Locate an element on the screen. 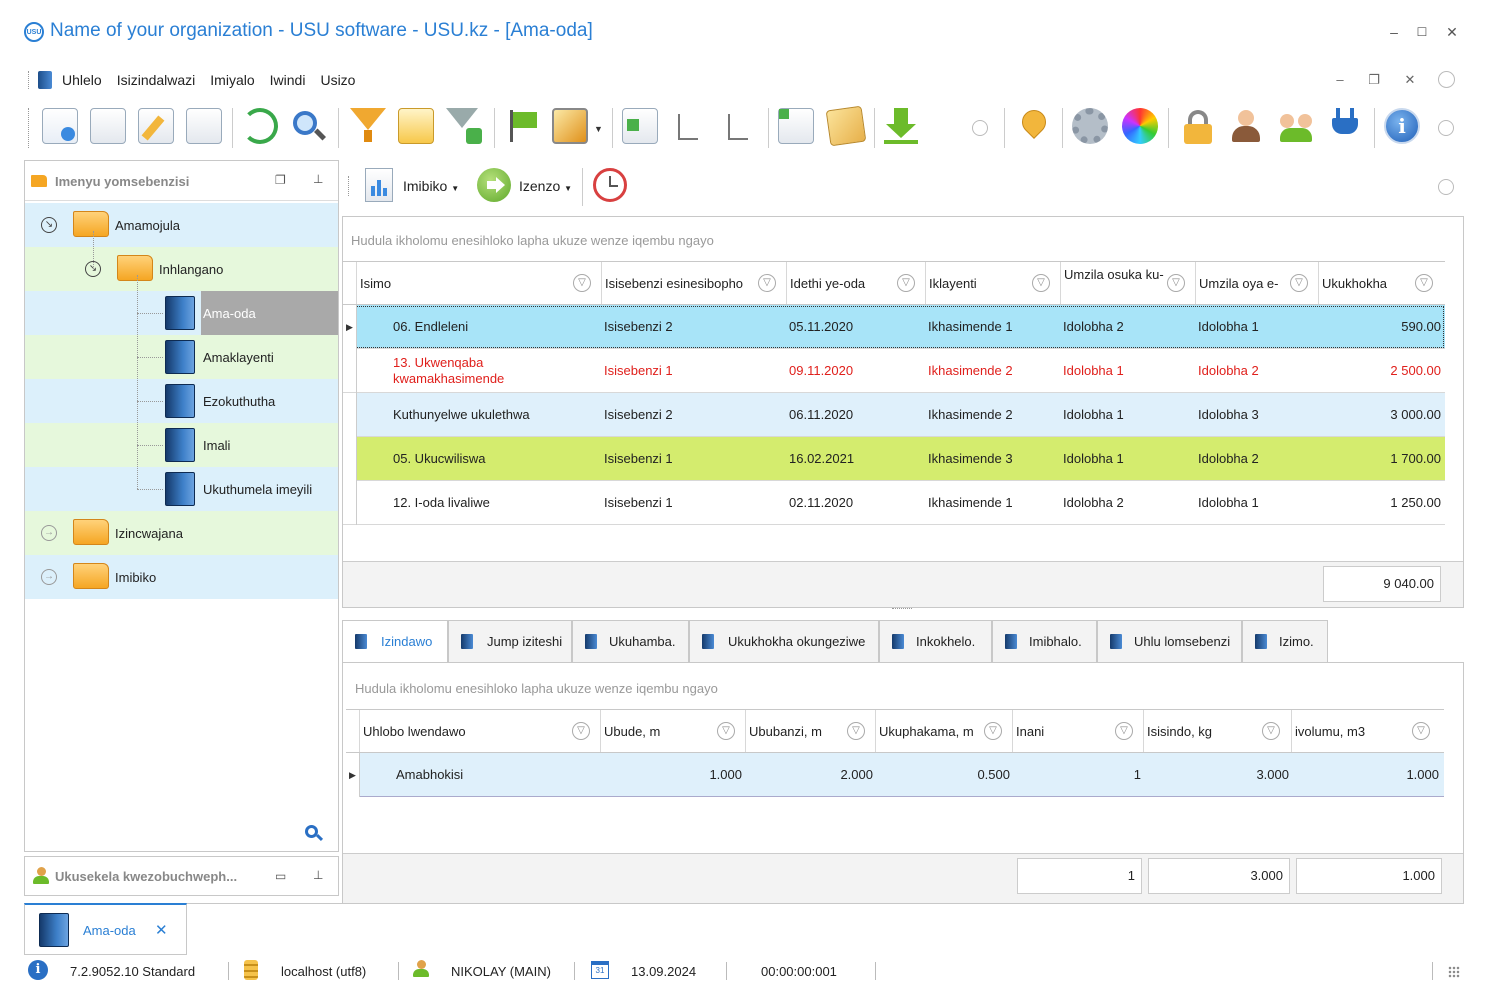 This screenshot has height=1004, width=1485. window-minimize-button: – is located at coordinates (1394, 32).